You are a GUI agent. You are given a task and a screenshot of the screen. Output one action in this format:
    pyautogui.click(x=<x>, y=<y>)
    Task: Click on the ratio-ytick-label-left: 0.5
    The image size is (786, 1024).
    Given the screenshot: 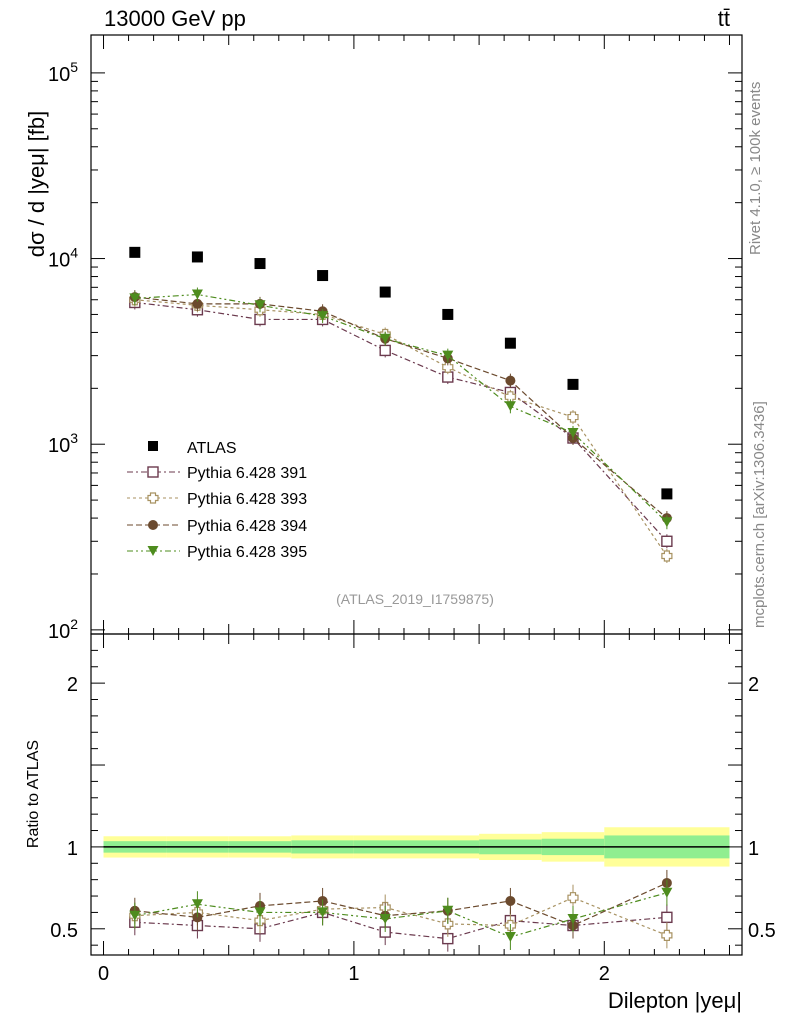 What is the action you would take?
    pyautogui.click(x=64, y=931)
    